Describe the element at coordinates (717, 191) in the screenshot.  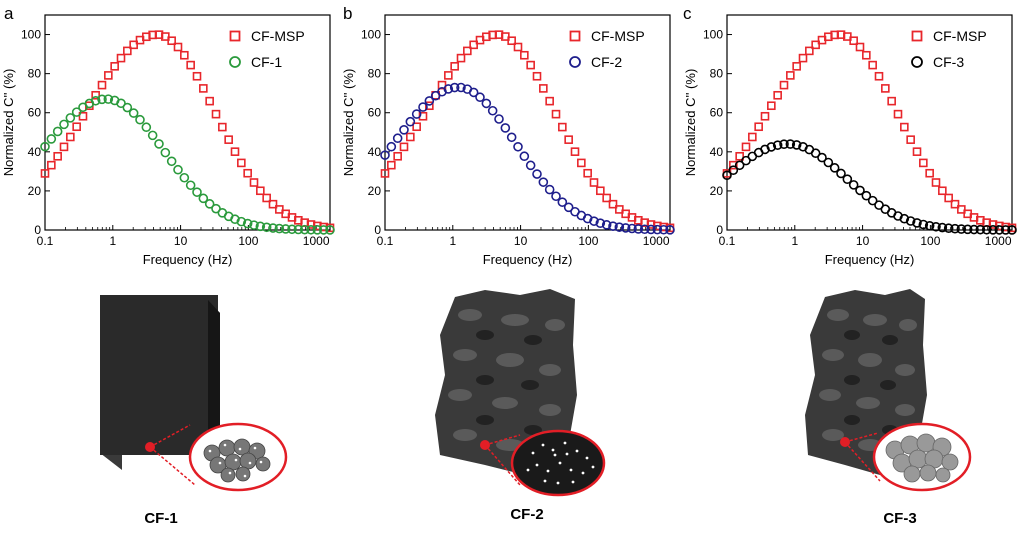
I see `y-tick-label: 20` at that location.